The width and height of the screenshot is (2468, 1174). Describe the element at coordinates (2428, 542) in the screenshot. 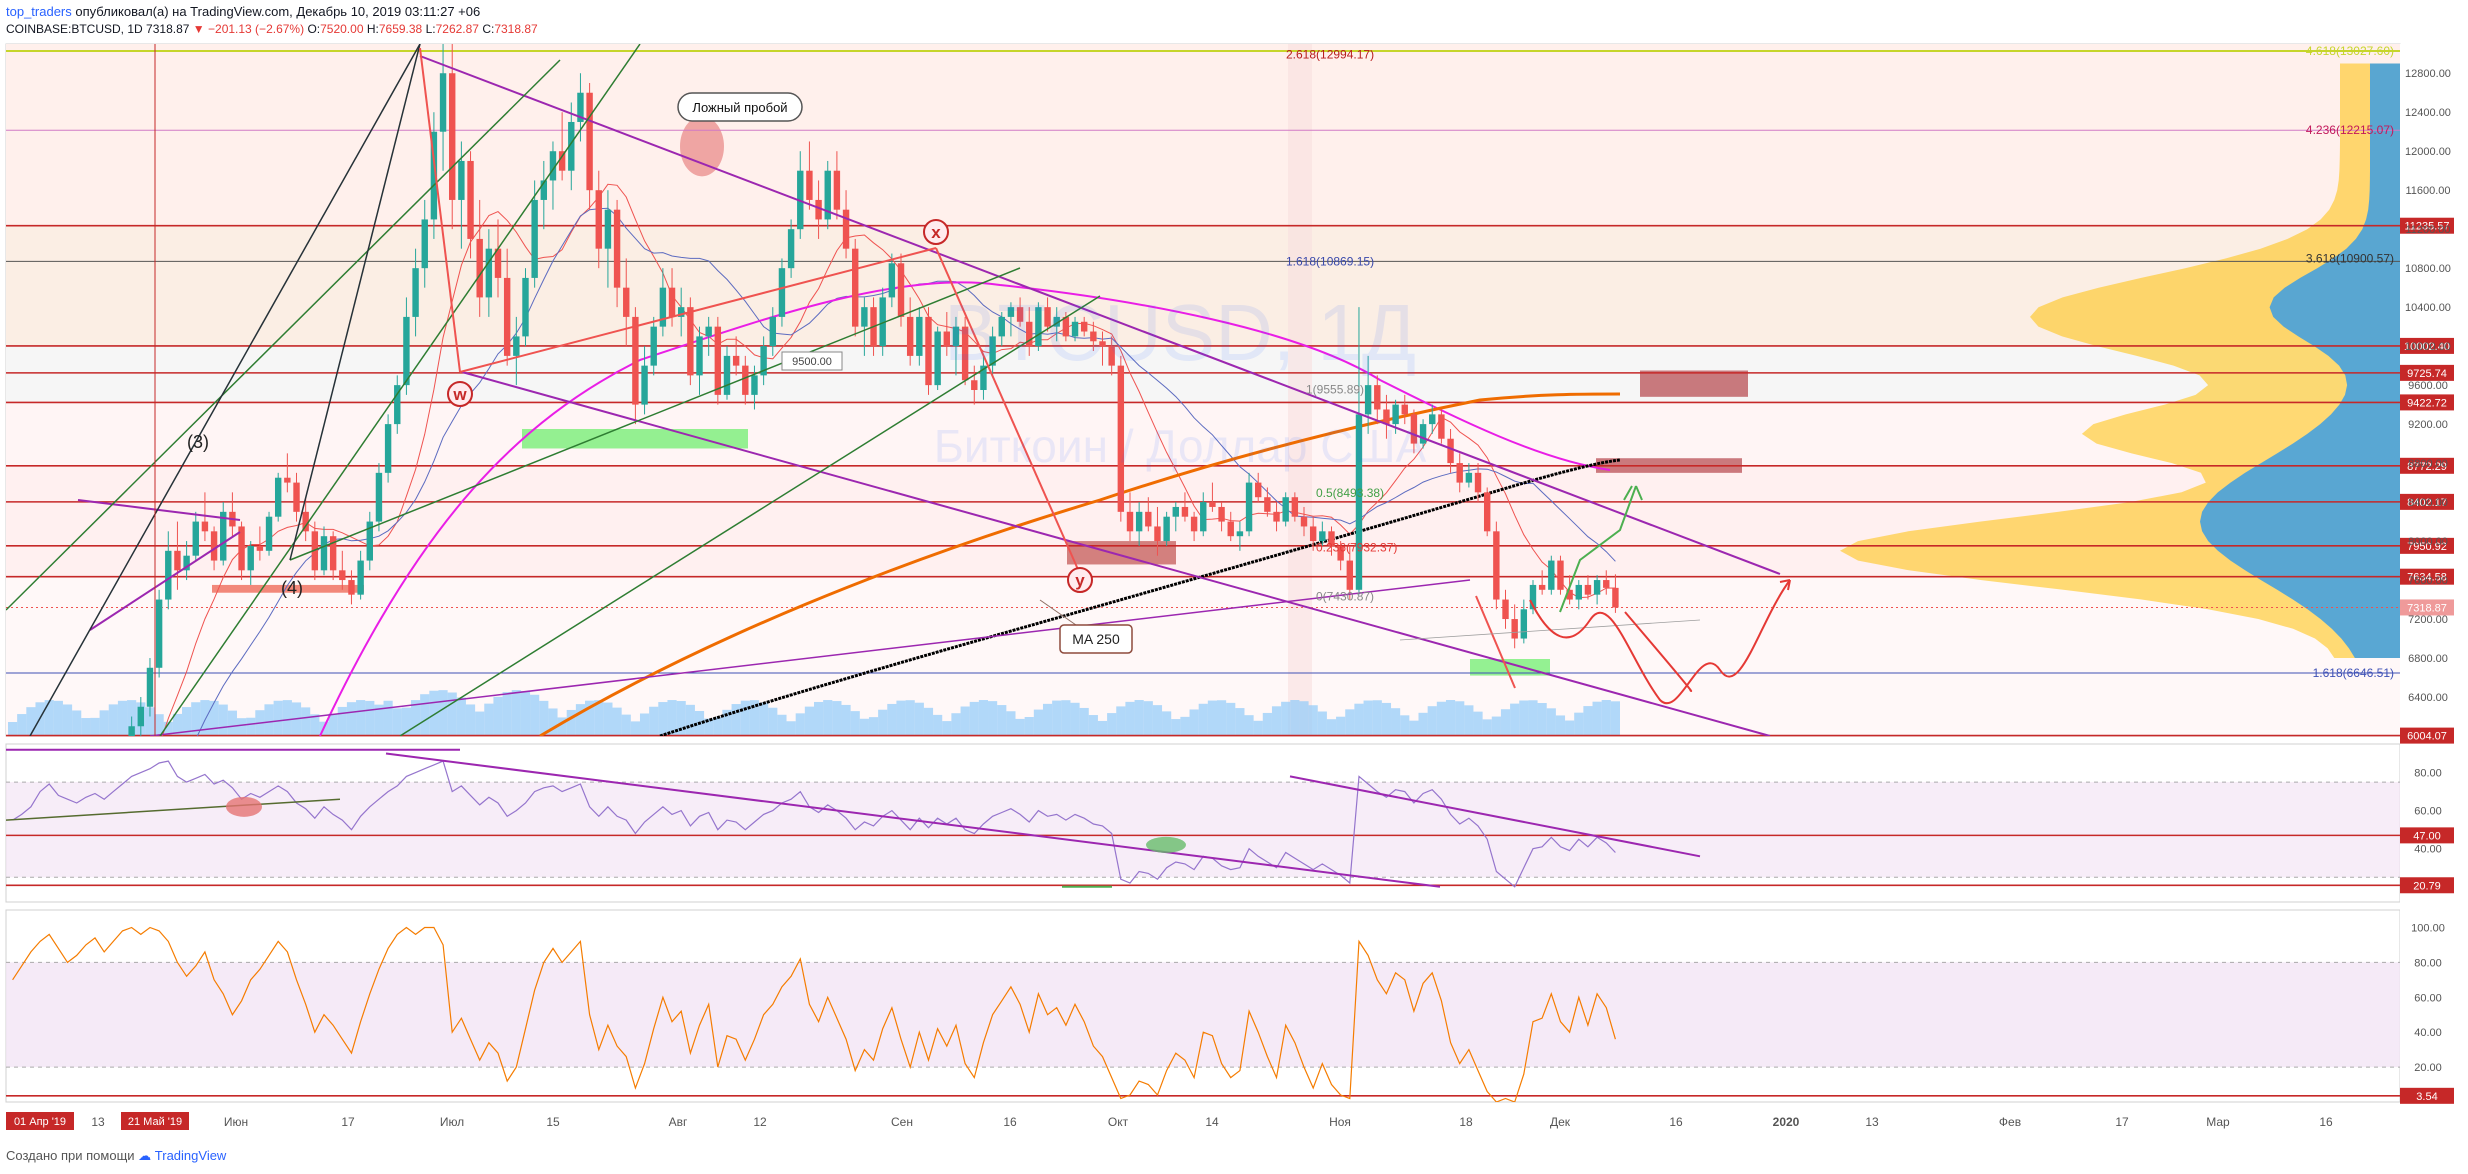

I see `price-tick-label: 8000.00` at that location.